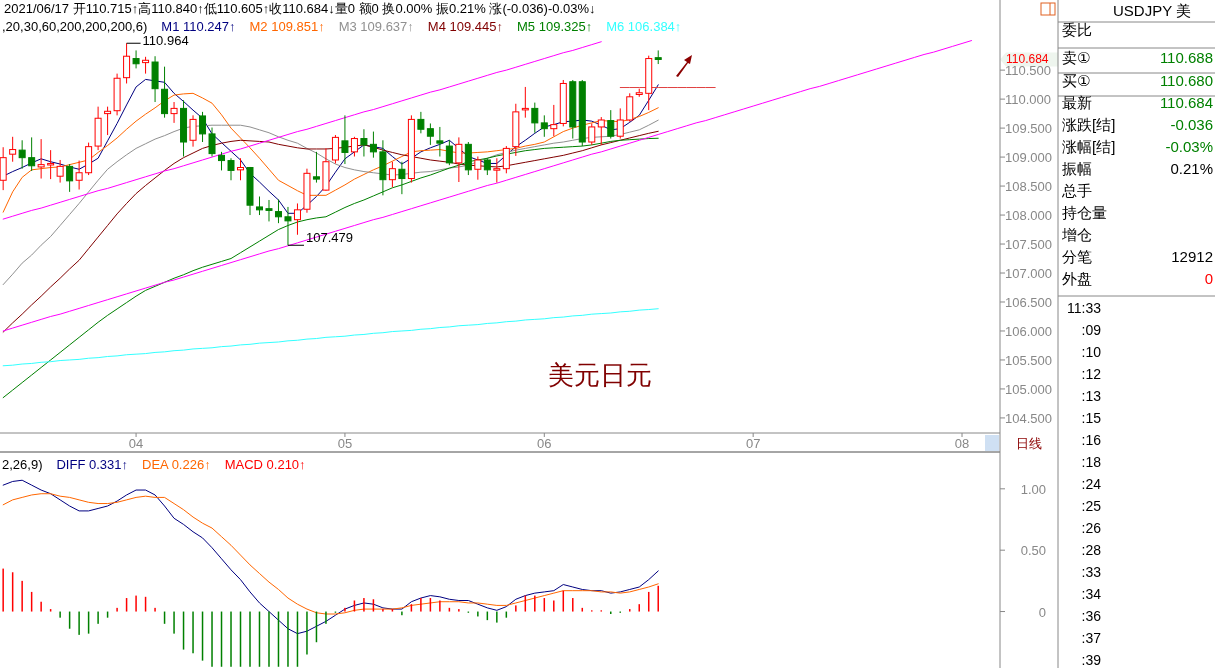 This screenshot has height=668, width=1215. I want to click on text: :18, so click(1091, 462).